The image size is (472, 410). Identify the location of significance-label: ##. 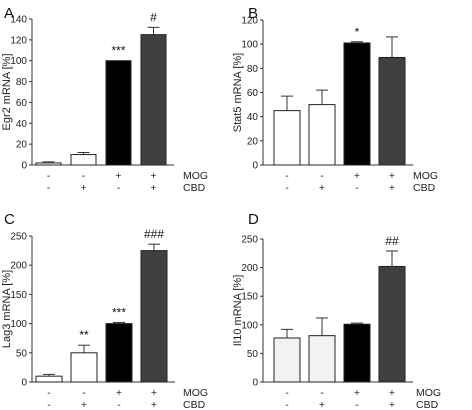
(392, 241).